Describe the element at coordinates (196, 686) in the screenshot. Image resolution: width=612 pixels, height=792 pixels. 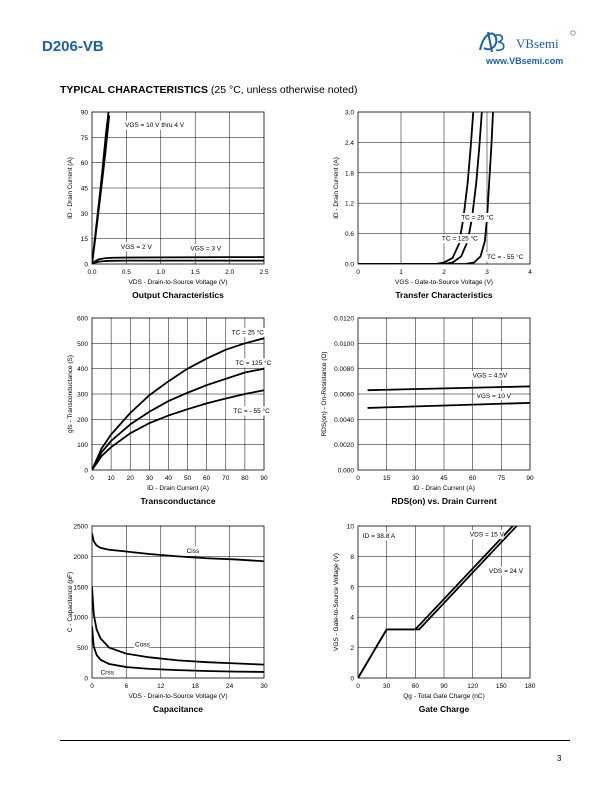
I see `x-tick-label: 18` at that location.